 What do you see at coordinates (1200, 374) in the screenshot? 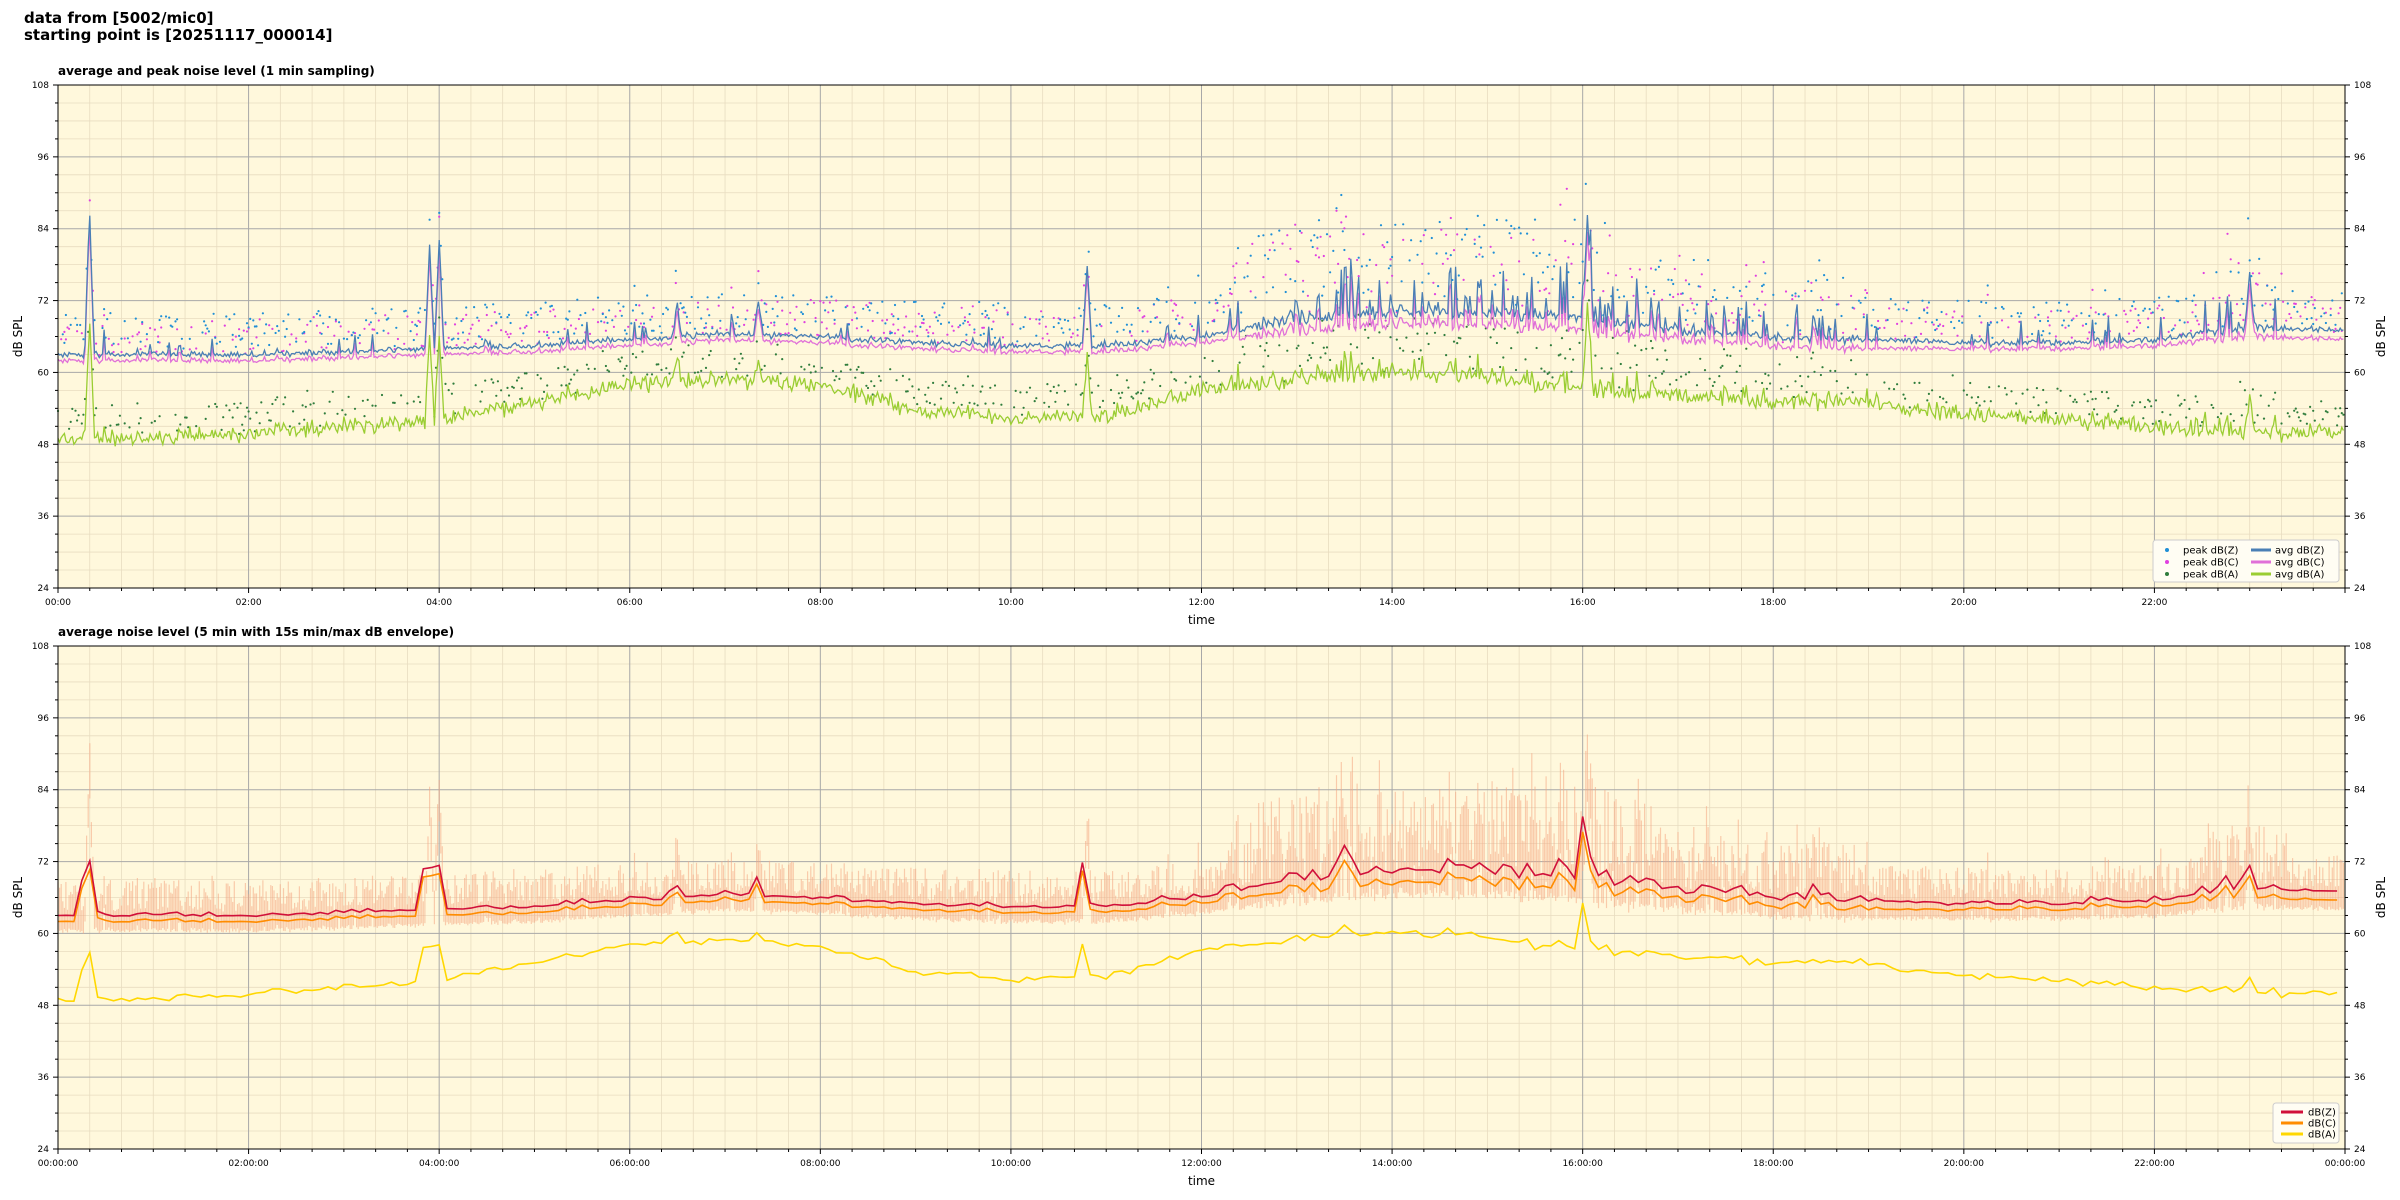
I see `avg-line-A` at bounding box center [1200, 374].